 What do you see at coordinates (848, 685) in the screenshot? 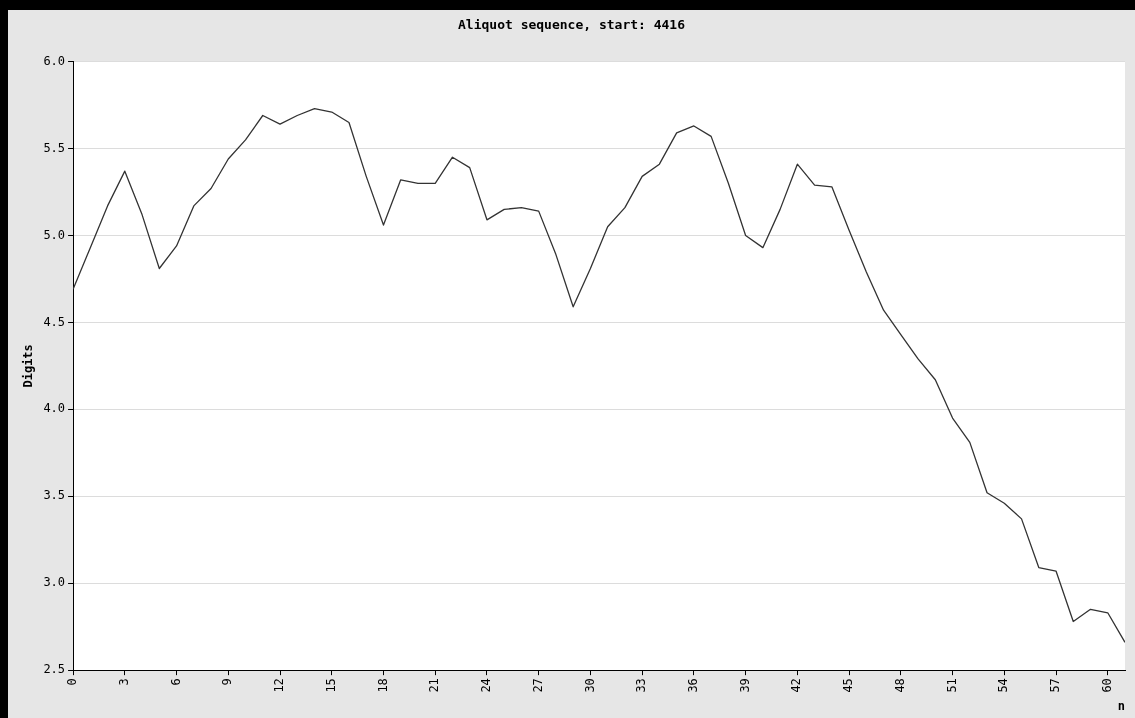
I see `x-tick-label: 45` at bounding box center [848, 685].